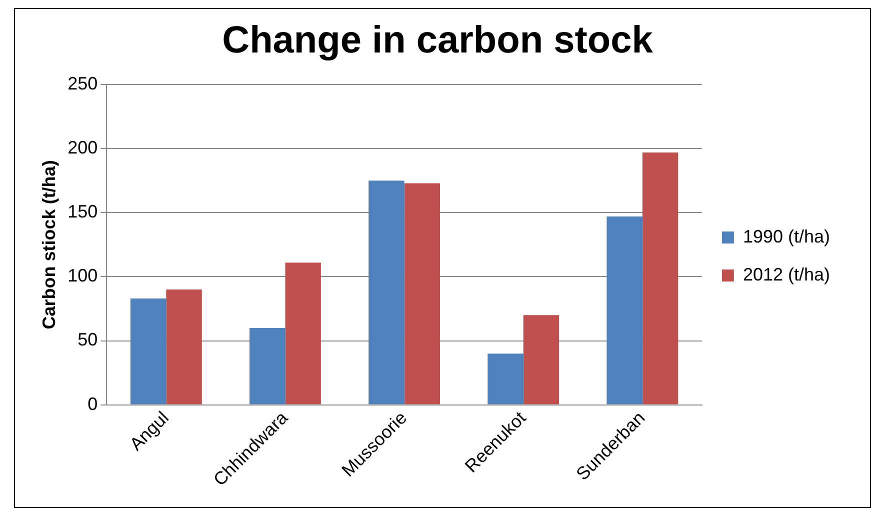  What do you see at coordinates (786, 274) in the screenshot?
I see `legend-label: 2012 (t/ha)` at bounding box center [786, 274].